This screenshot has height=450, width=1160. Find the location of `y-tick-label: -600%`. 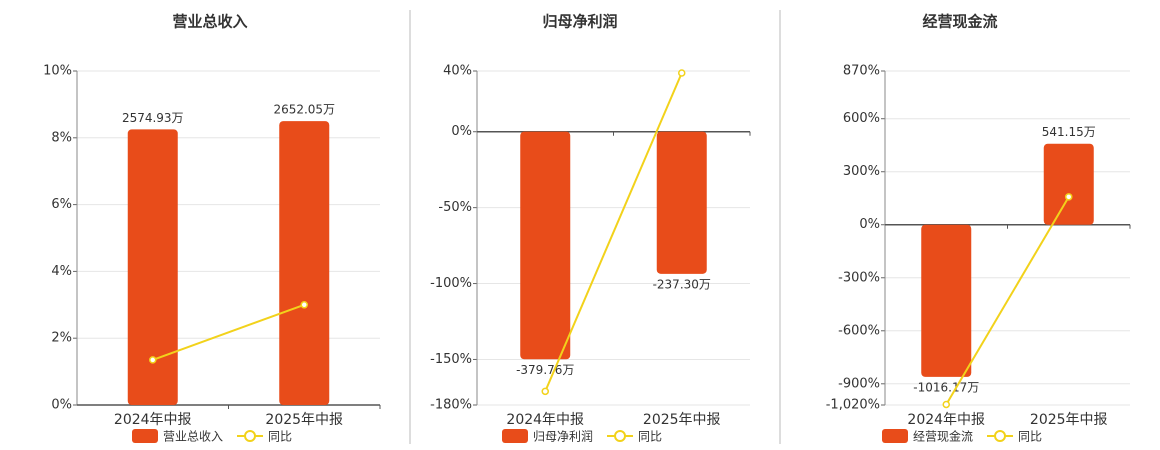

y-tick-label: -600% is located at coordinates (859, 330).